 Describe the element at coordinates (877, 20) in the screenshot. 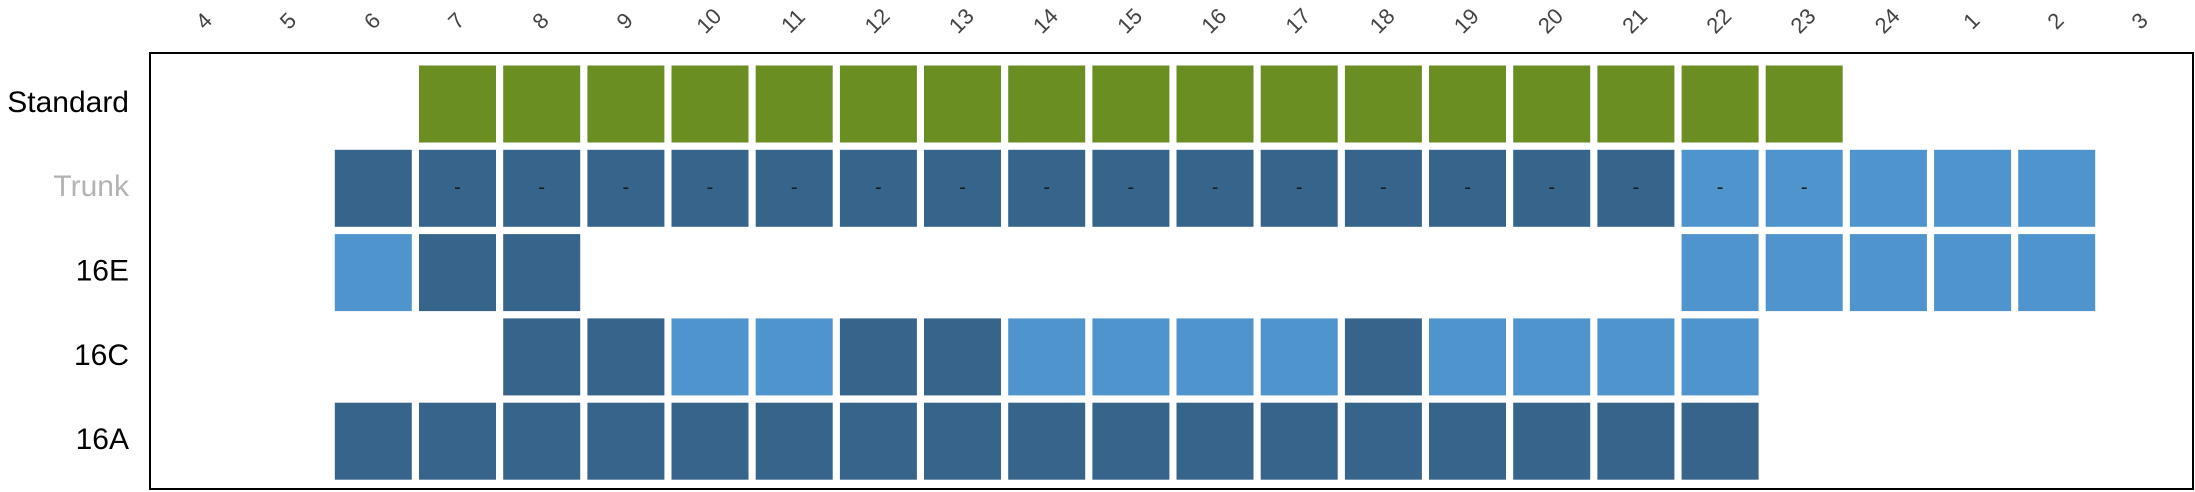

I see `column-label-12: 12` at that location.